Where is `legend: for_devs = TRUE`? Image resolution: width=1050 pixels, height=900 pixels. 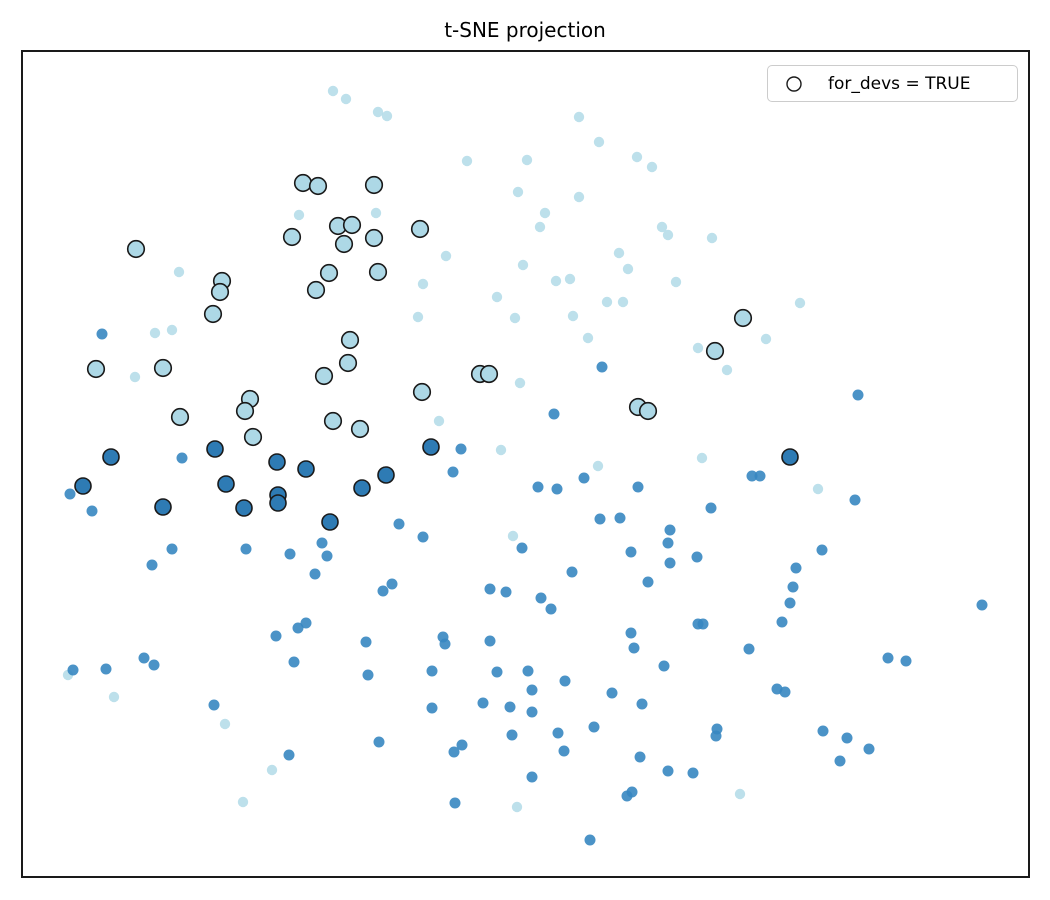
legend: for_devs = TRUE is located at coordinates (892, 83).